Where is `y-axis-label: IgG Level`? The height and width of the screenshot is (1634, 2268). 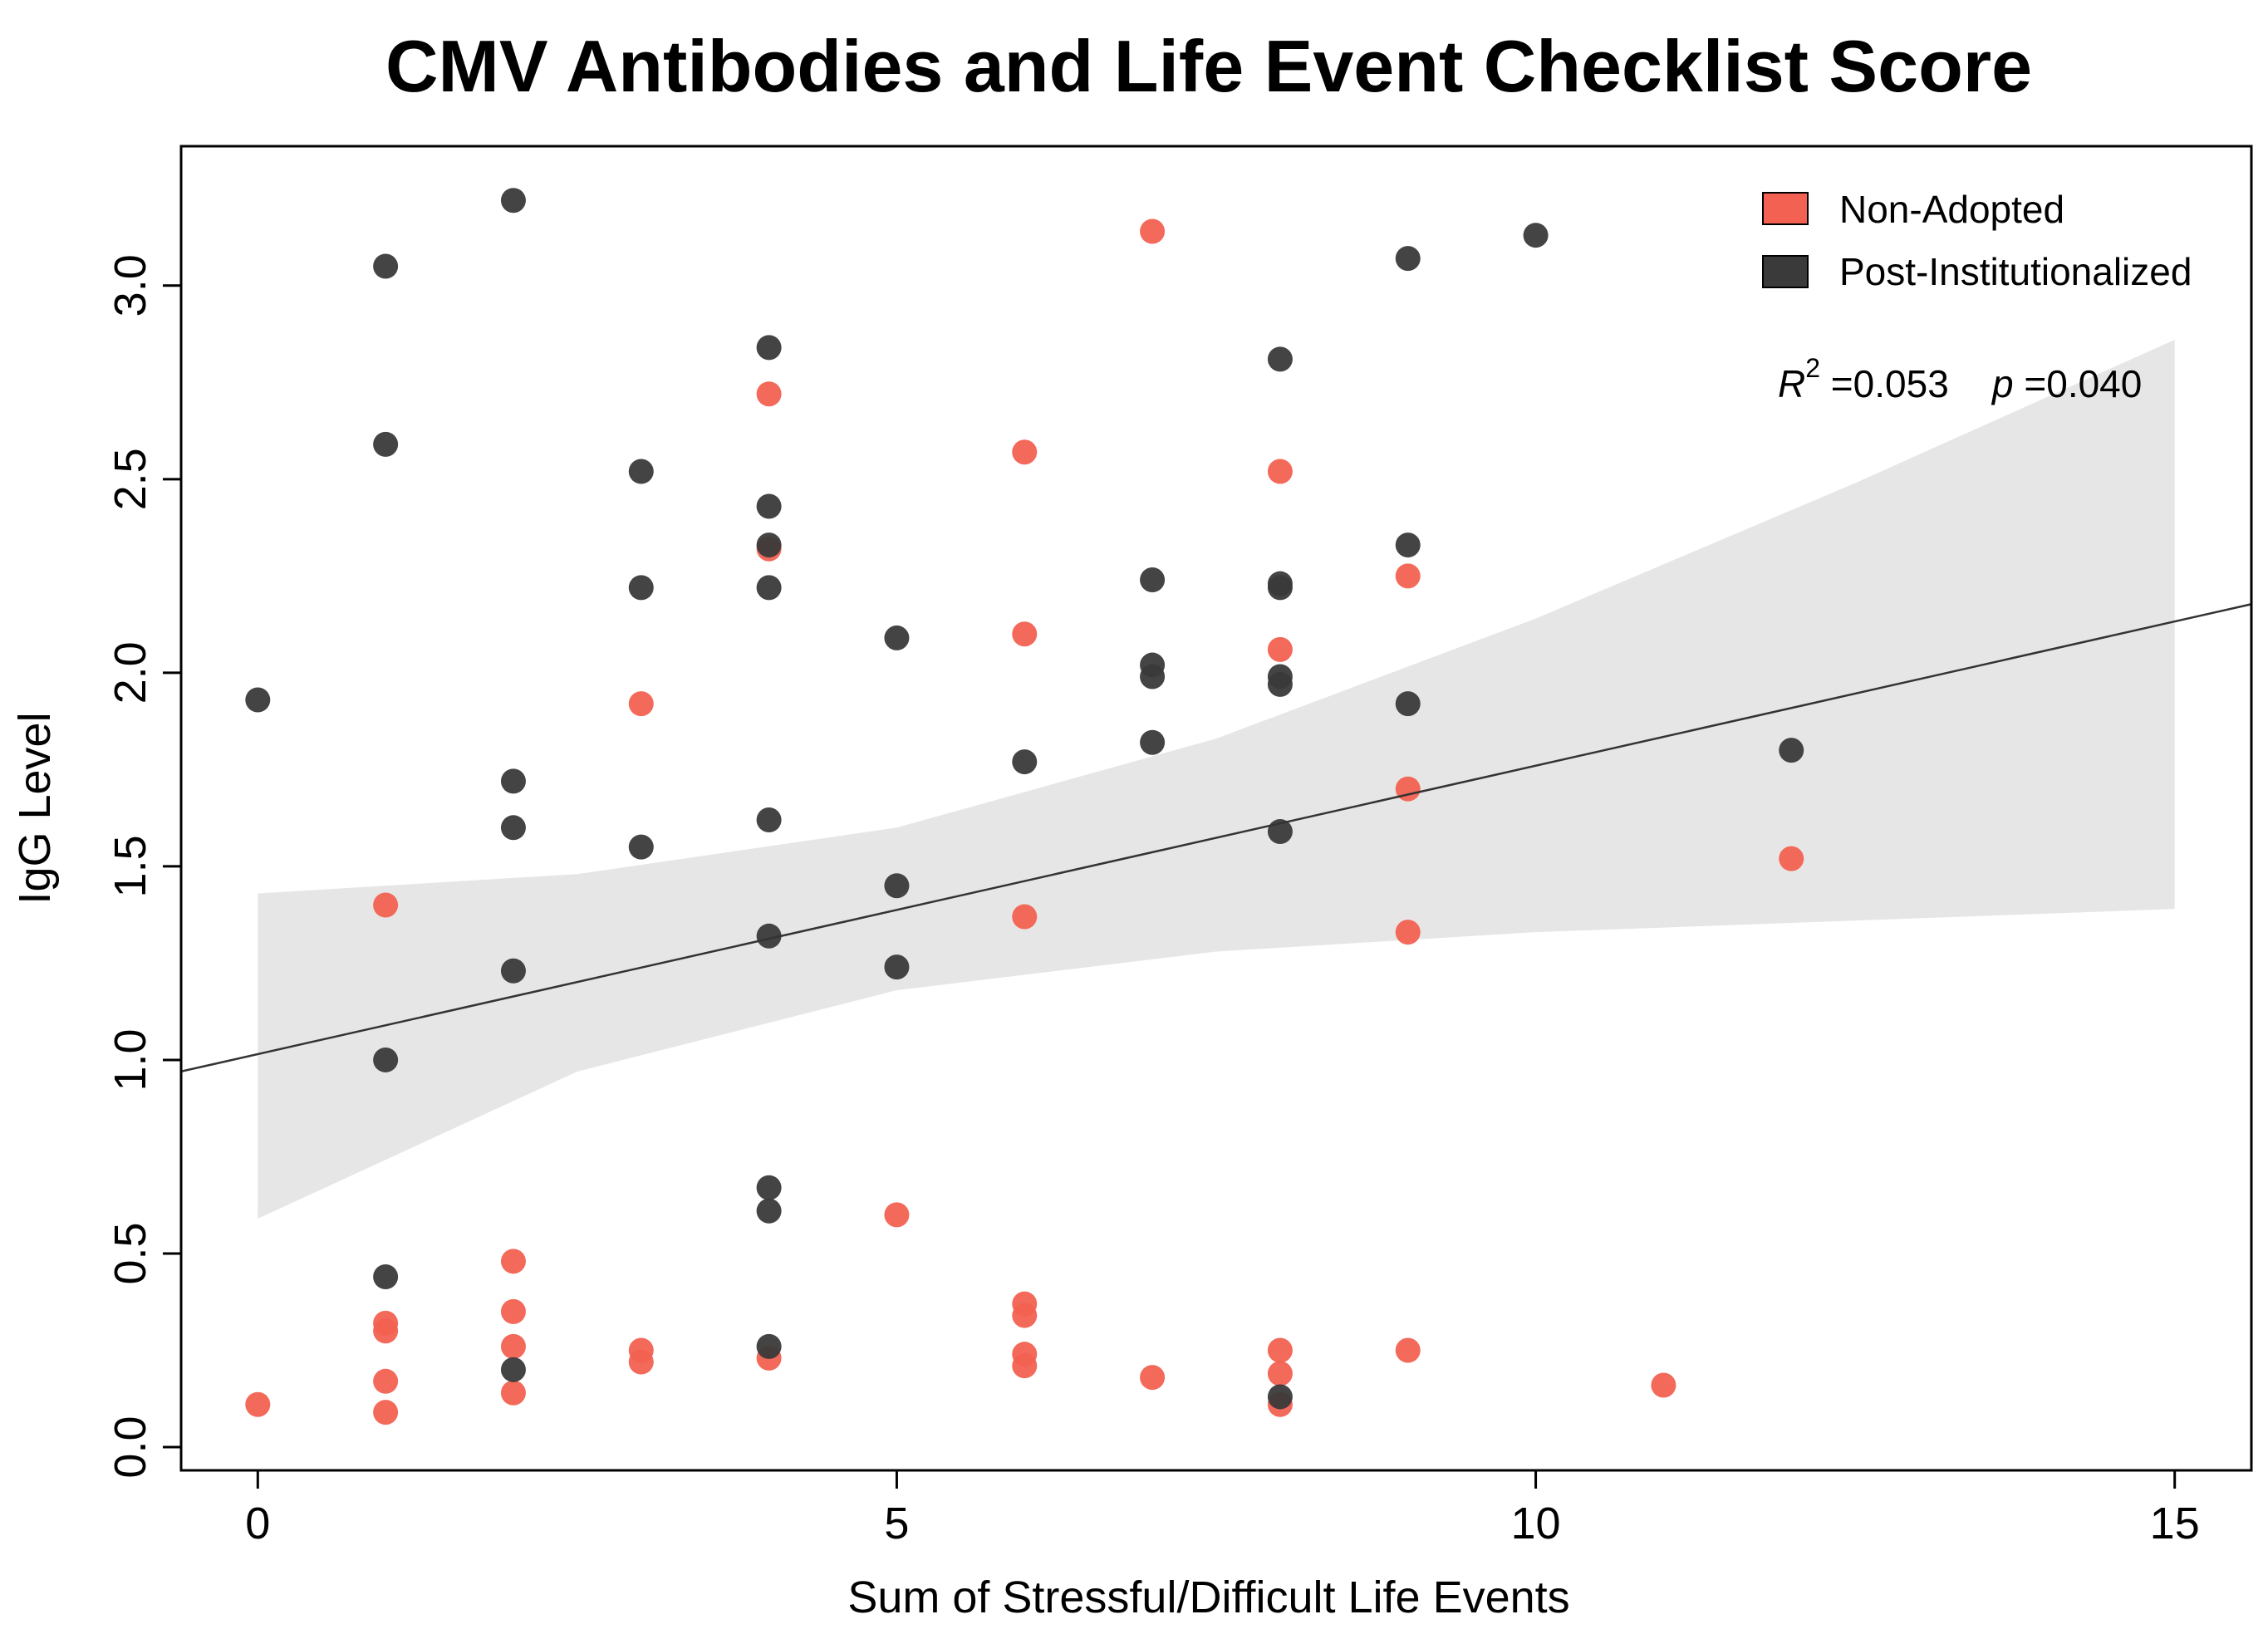
y-axis-label: IgG Level is located at coordinates (35, 808).